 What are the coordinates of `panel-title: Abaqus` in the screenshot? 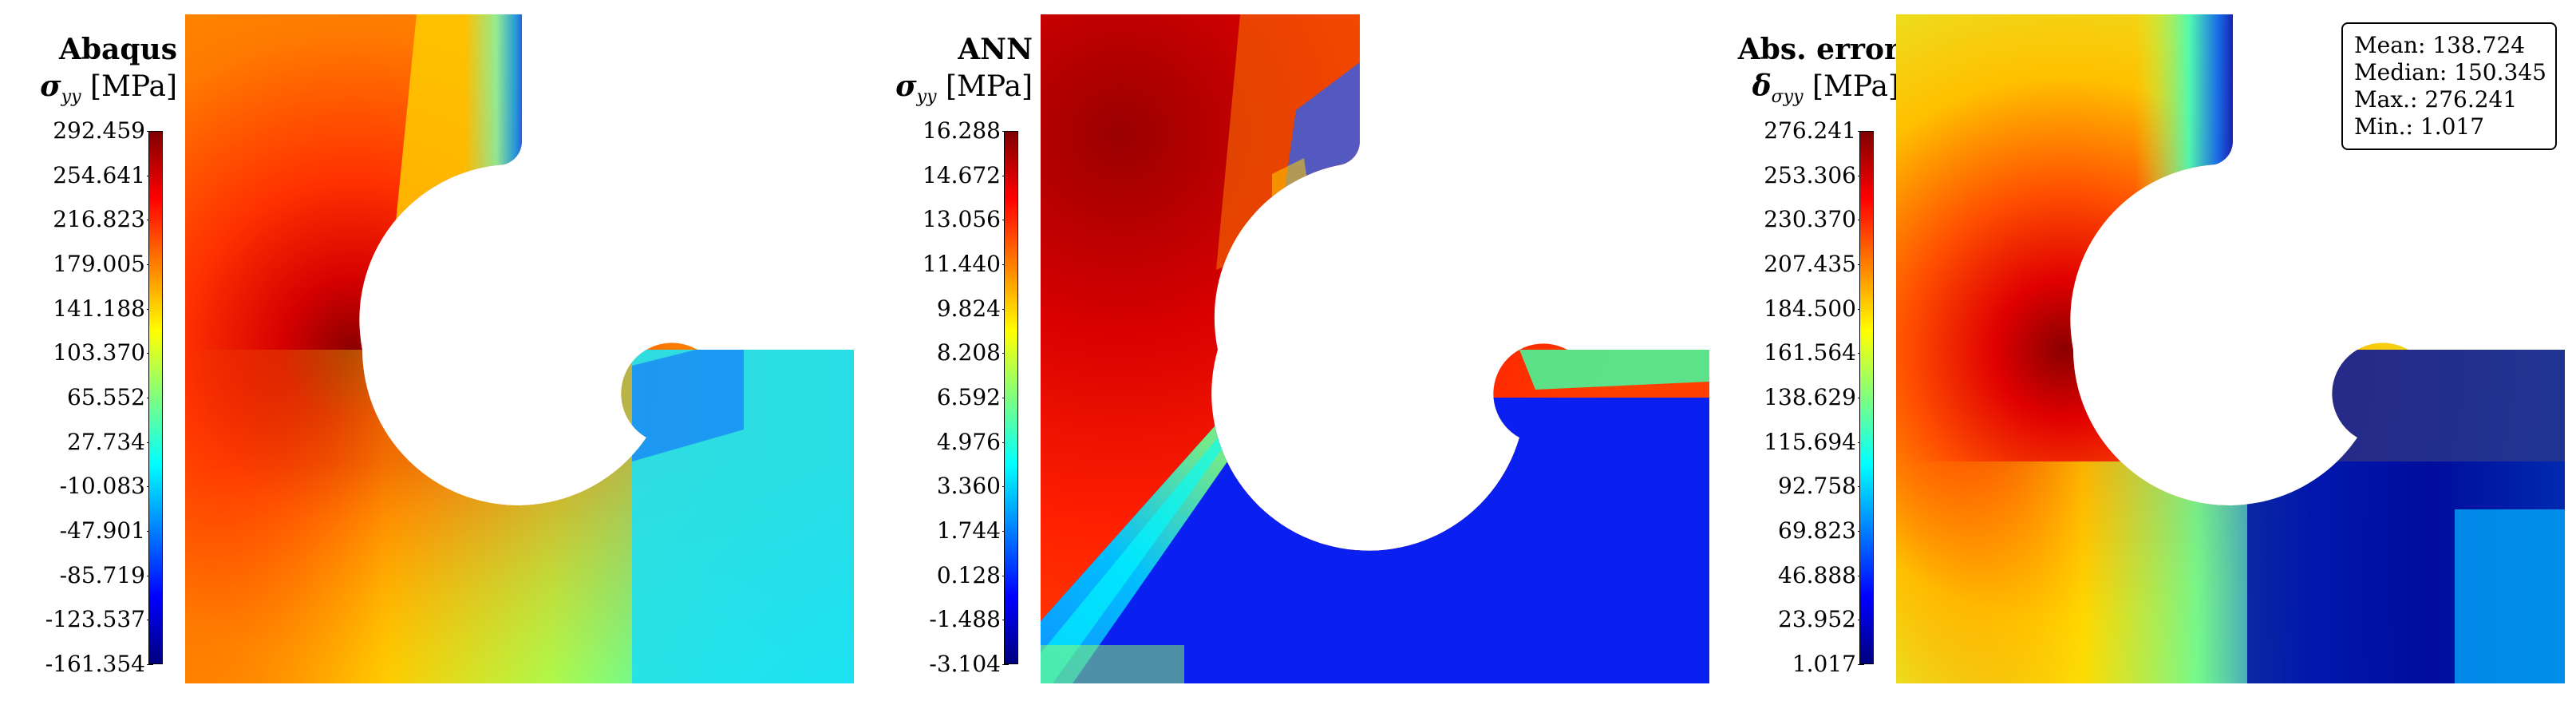 It's located at (117, 50).